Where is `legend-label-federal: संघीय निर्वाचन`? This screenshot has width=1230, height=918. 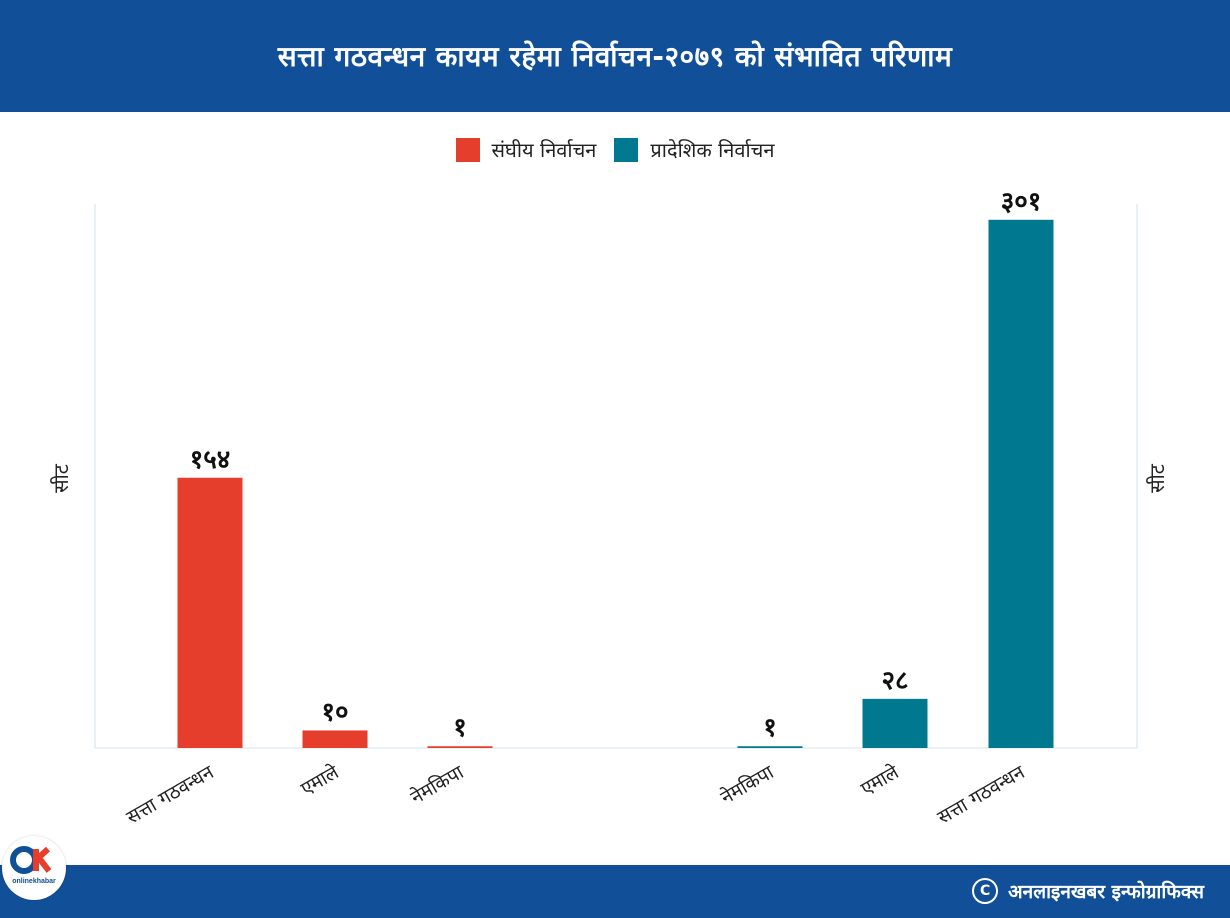 legend-label-federal: संघीय निर्वाचन is located at coordinates (544, 150).